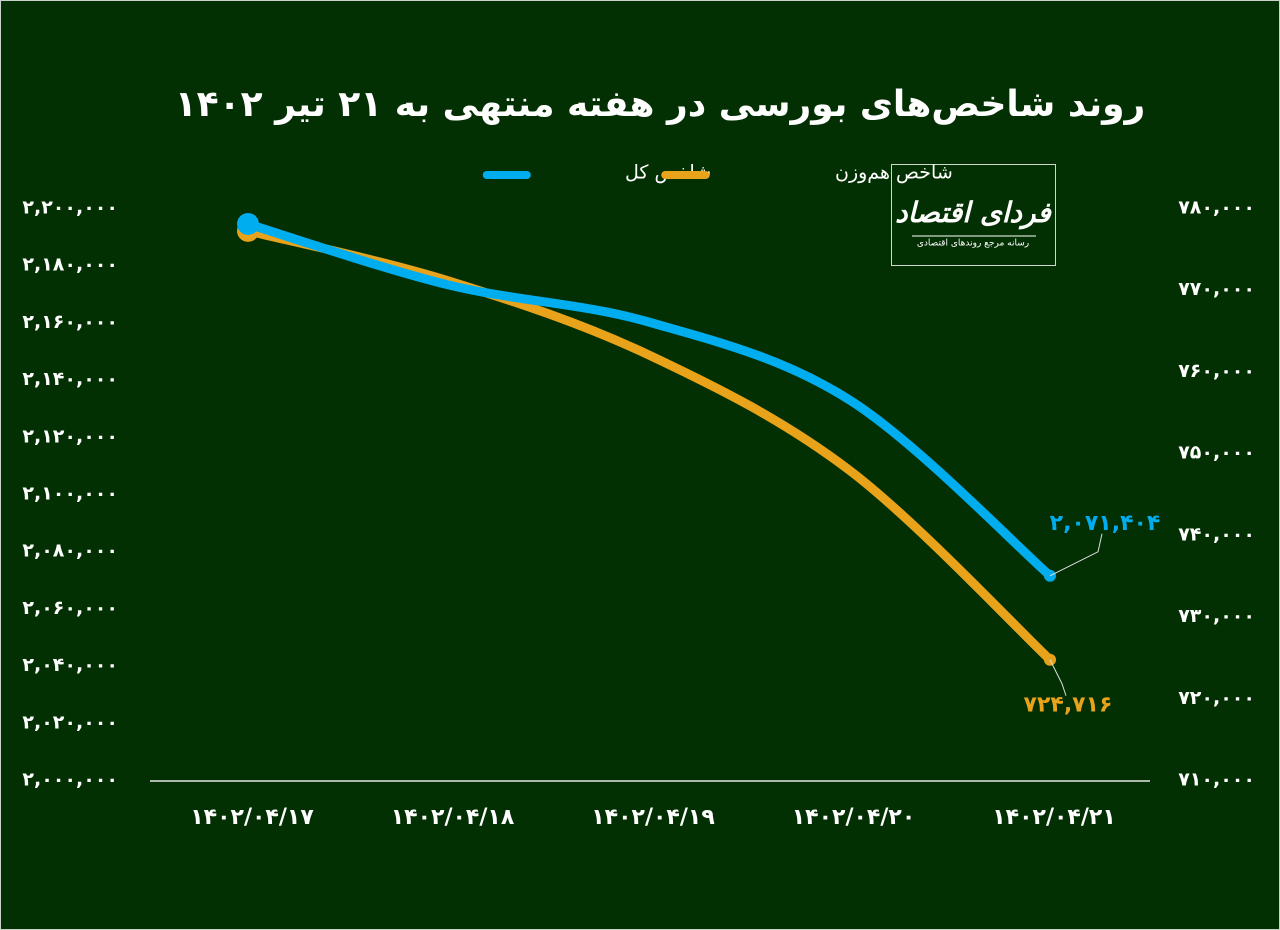 The width and height of the screenshot is (1280, 930). Describe the element at coordinates (453, 817) in the screenshot. I see `x-tick-label: ۱۴۰۲/۰۴/۱۸` at that location.